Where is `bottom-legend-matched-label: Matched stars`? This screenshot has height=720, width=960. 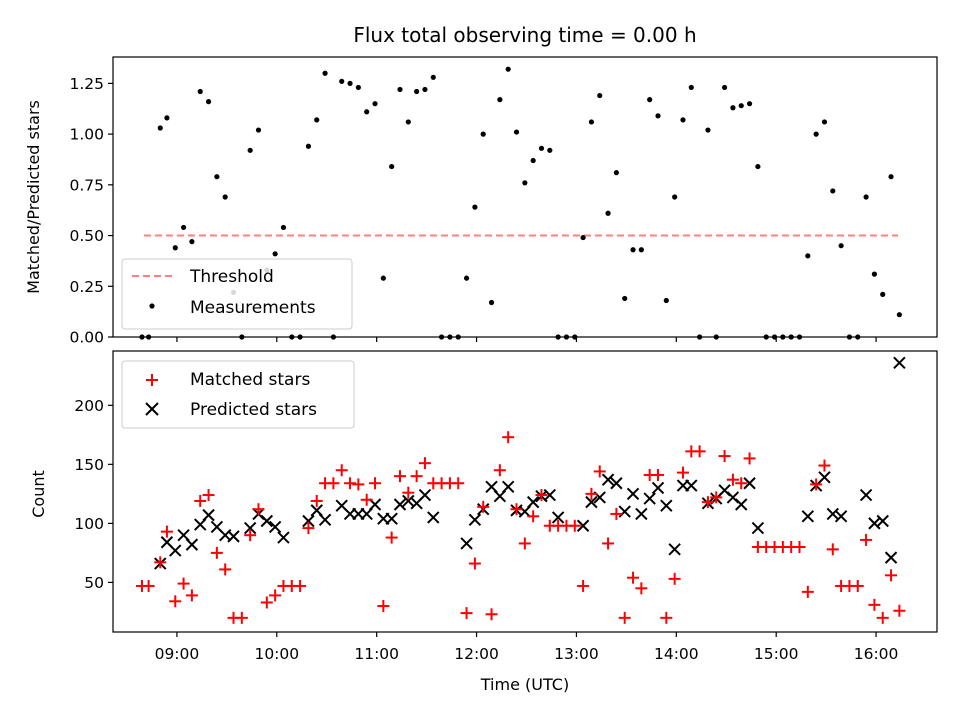
bottom-legend-matched-label: Matched stars is located at coordinates (250, 380).